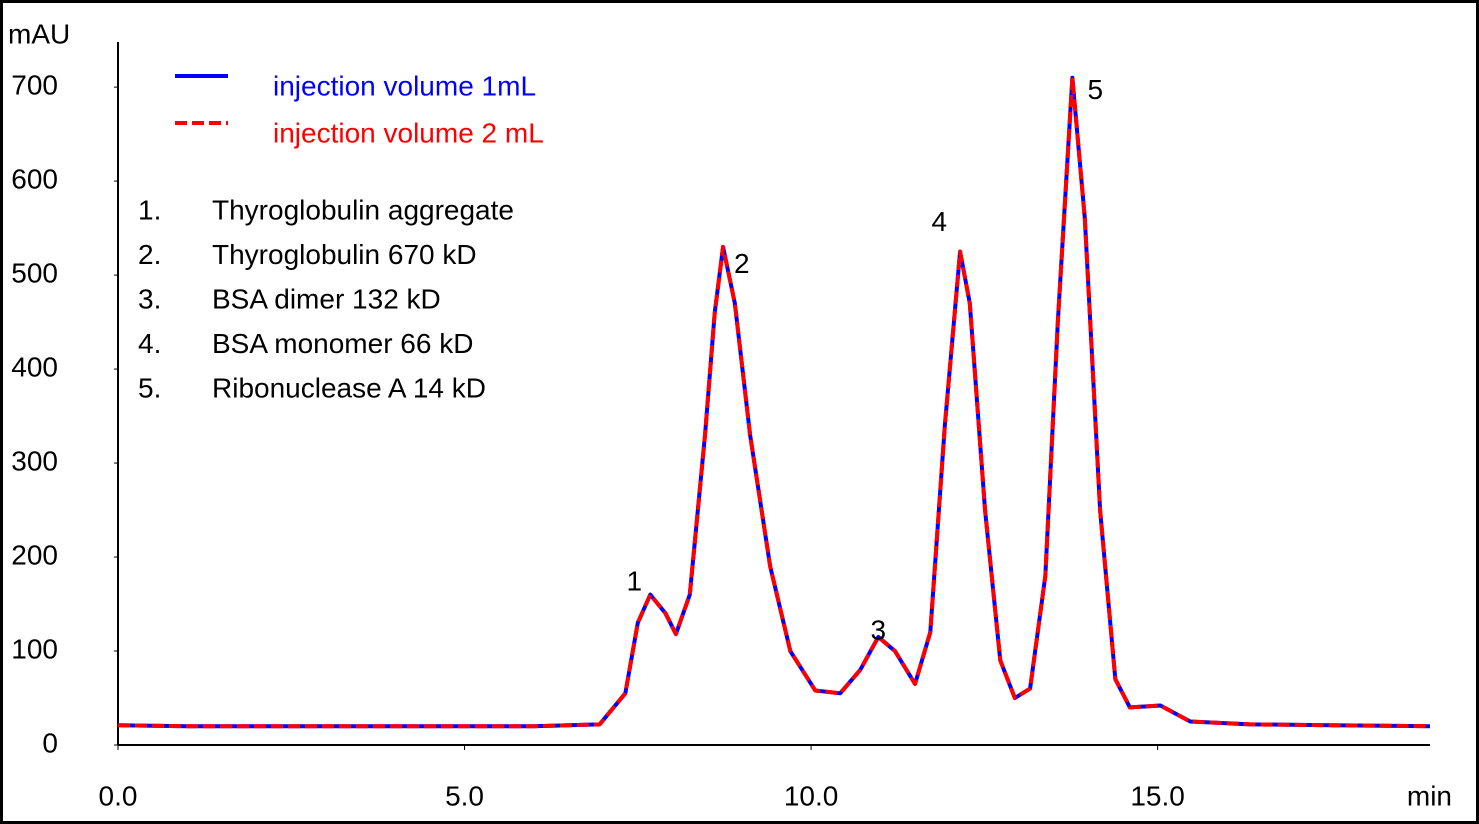 This screenshot has height=824, width=1479. Describe the element at coordinates (149, 254) in the screenshot. I see `component-number: 2.` at that location.